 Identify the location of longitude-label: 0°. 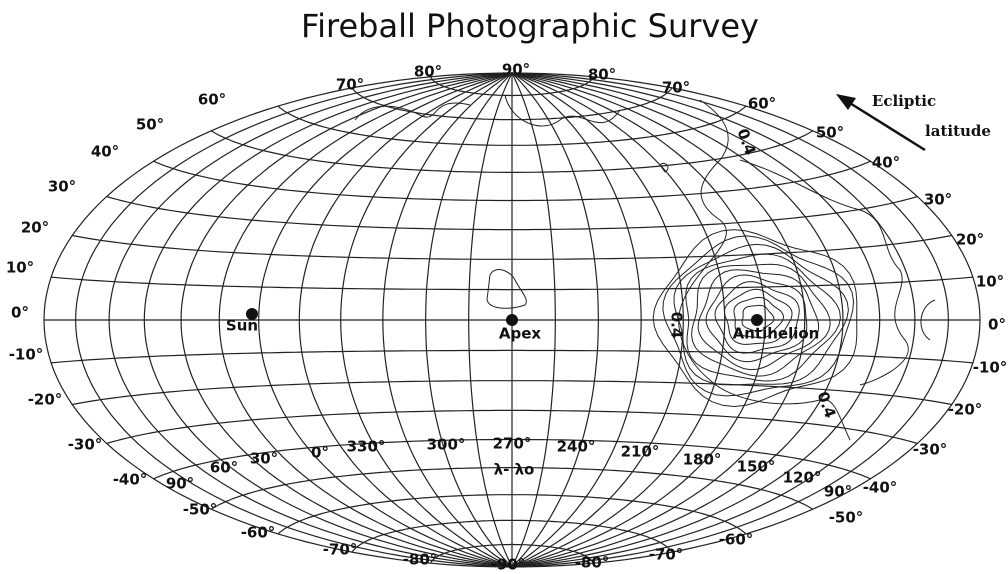
(320, 453).